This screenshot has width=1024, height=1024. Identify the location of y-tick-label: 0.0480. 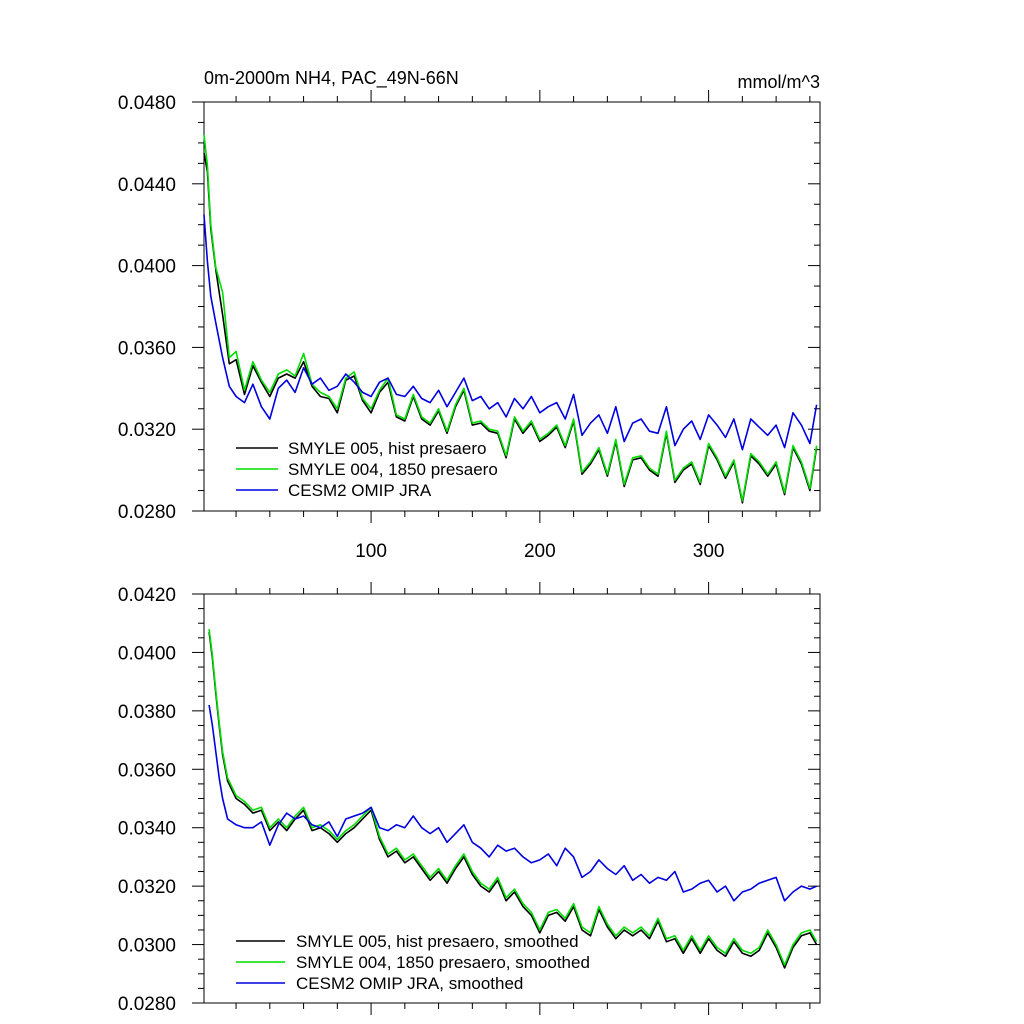
(147, 103).